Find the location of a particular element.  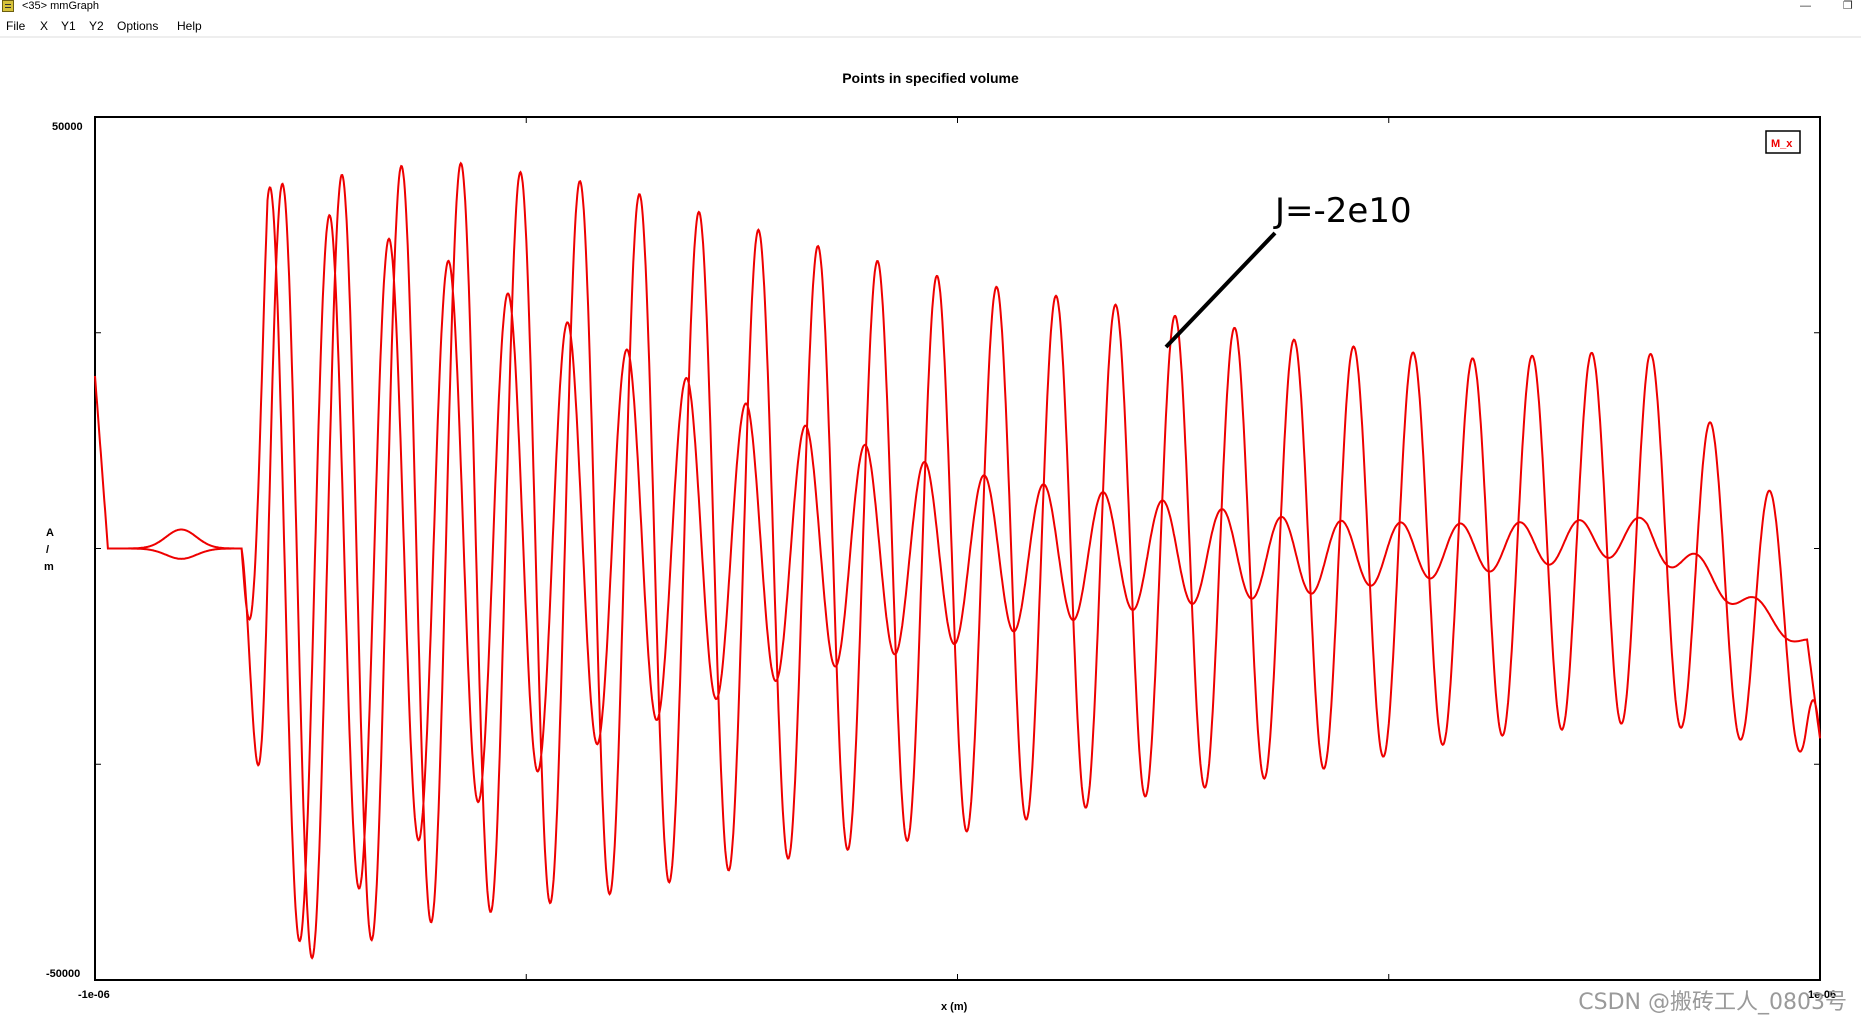

menu-options: Options is located at coordinates (138, 26).